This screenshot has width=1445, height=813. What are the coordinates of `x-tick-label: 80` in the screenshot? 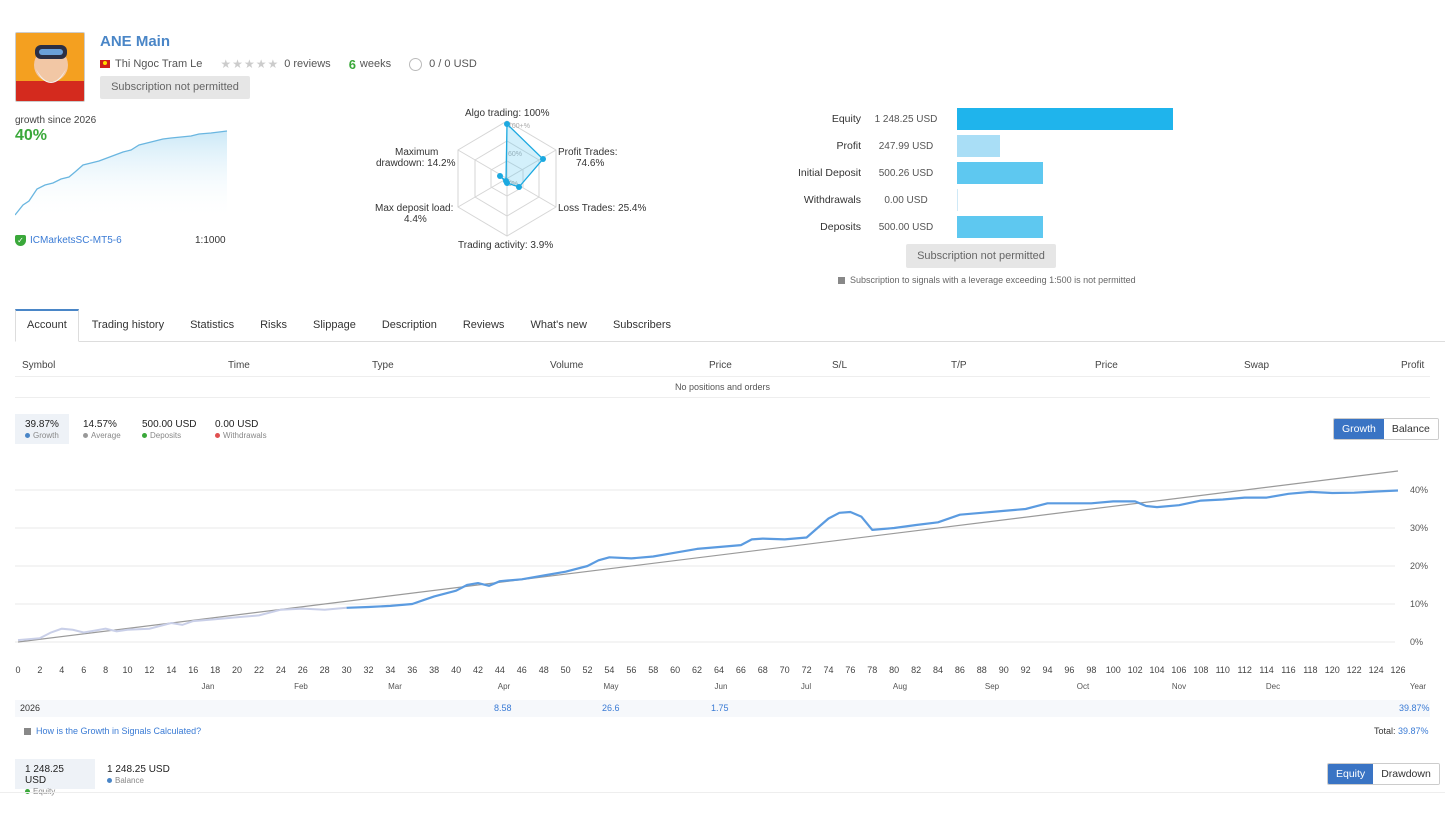 It's located at (894, 670).